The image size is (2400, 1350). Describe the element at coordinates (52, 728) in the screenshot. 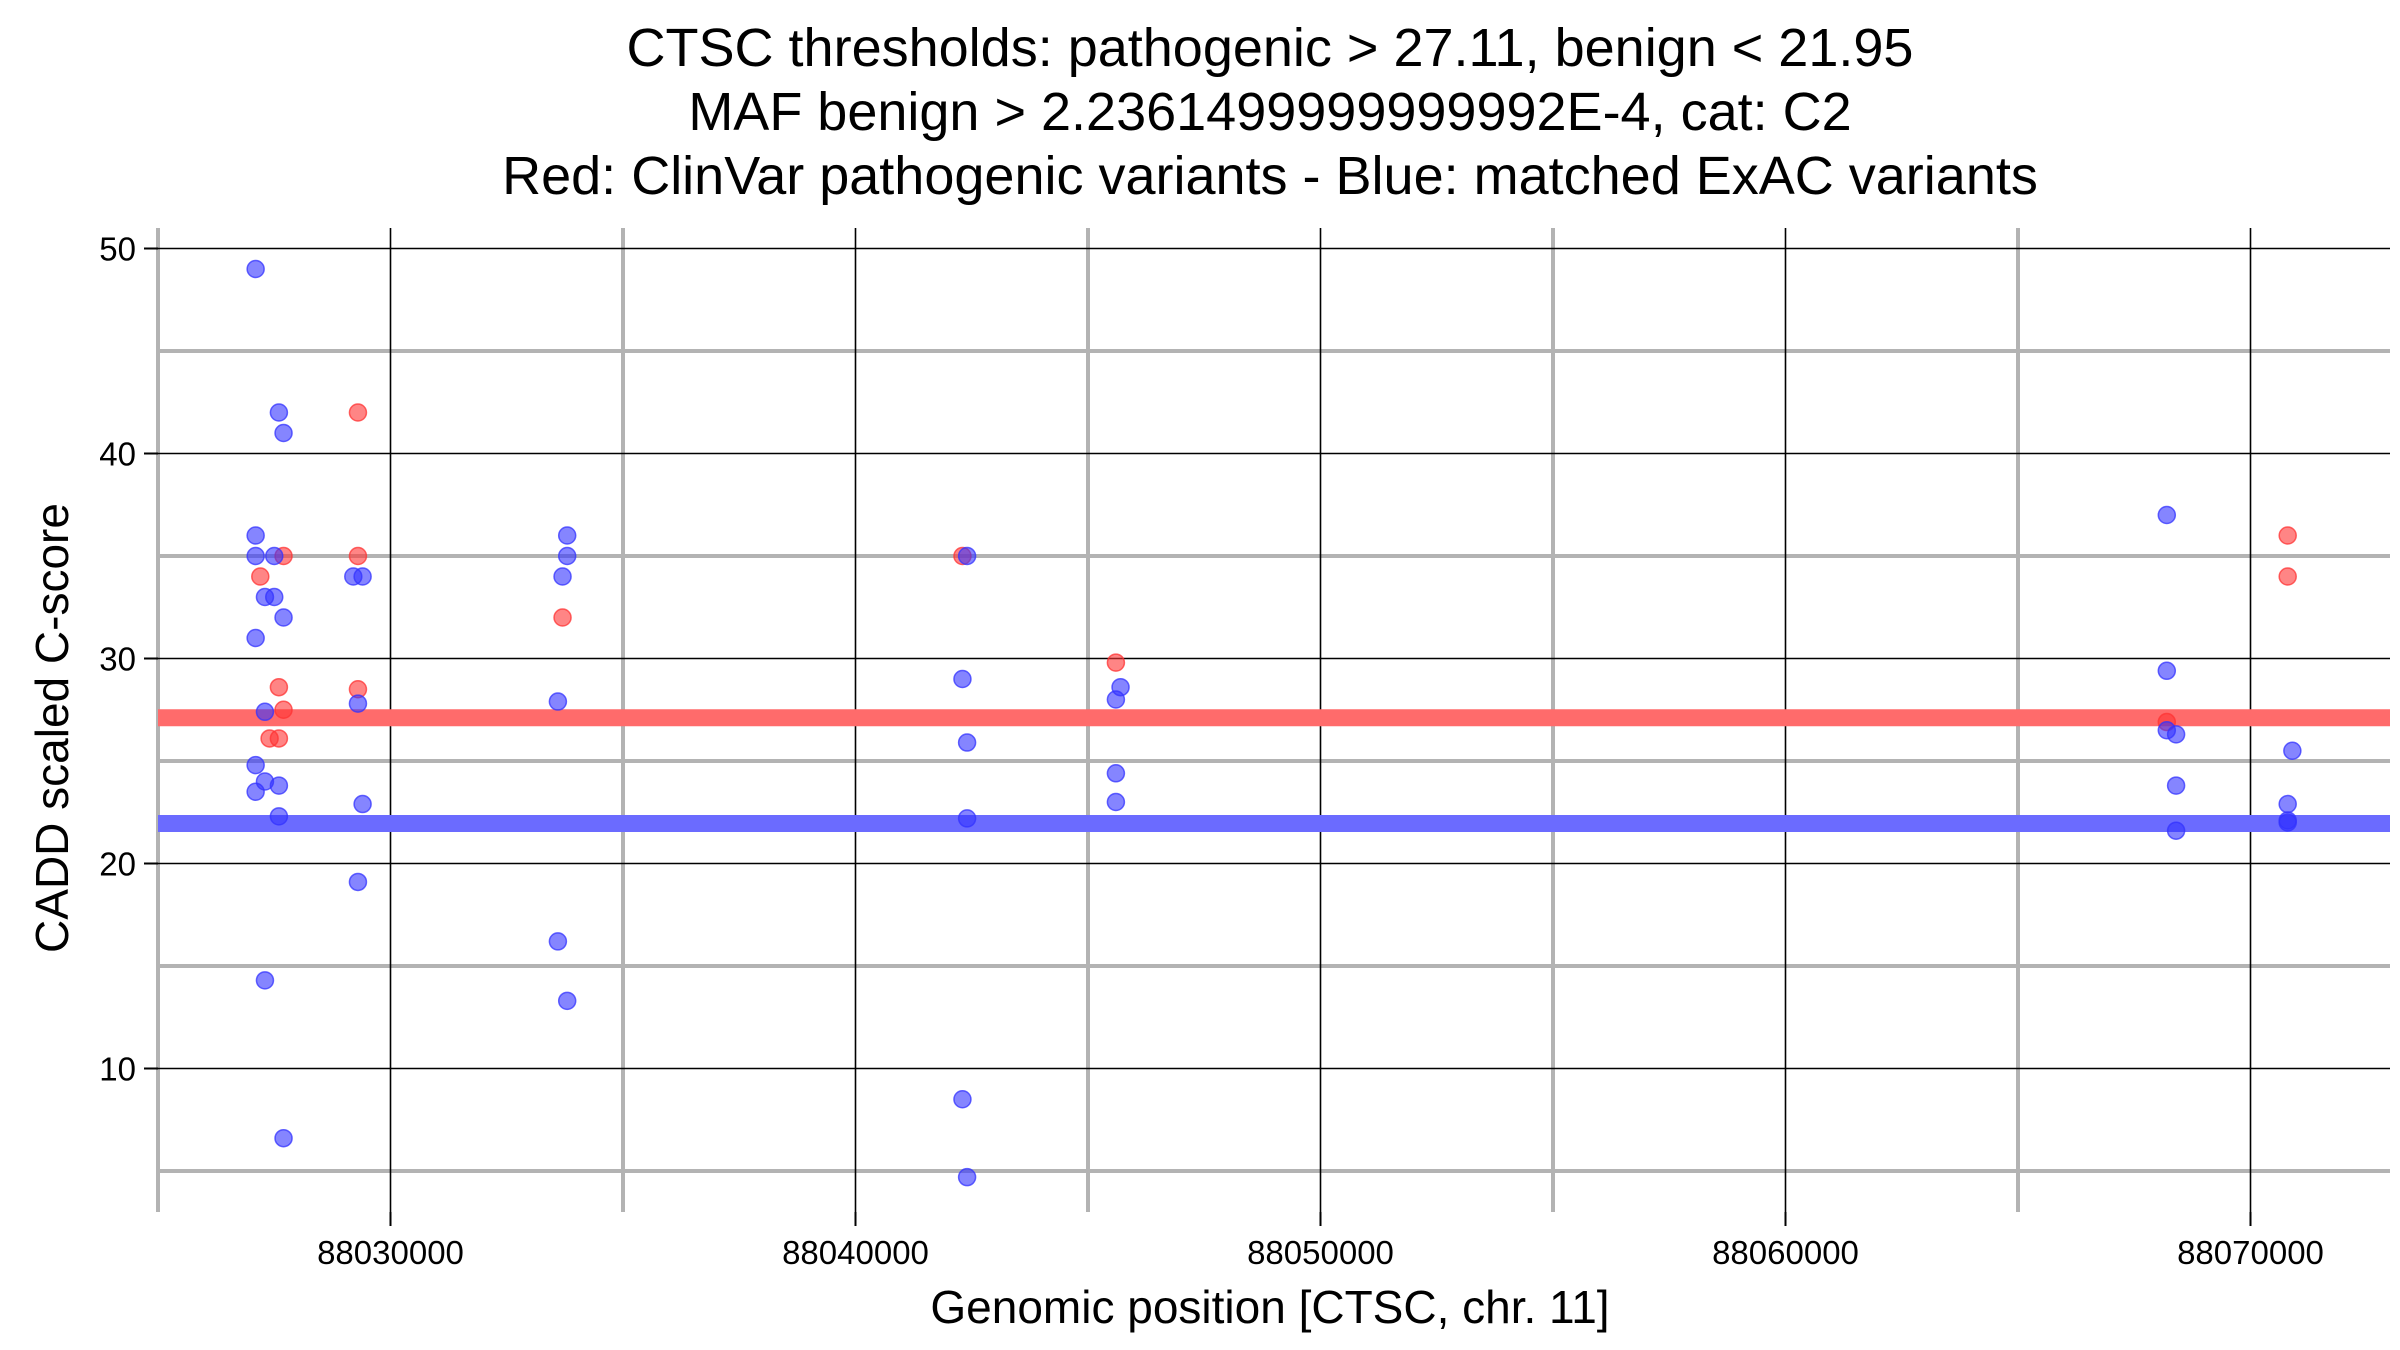

I see `y-axis-title: CADD scaled C-score` at that location.